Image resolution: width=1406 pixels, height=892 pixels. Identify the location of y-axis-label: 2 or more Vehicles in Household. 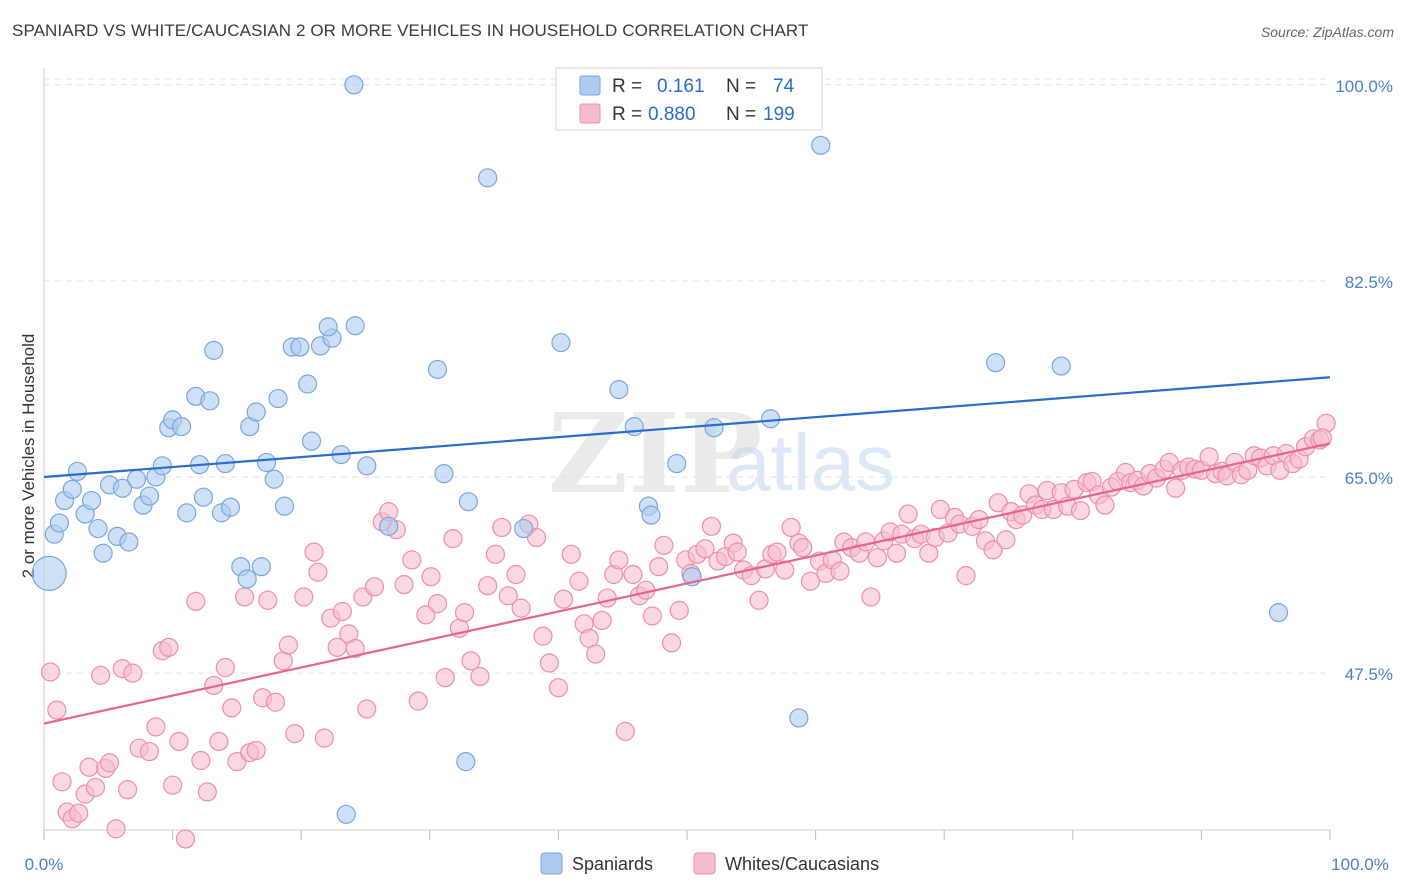
(28, 456).